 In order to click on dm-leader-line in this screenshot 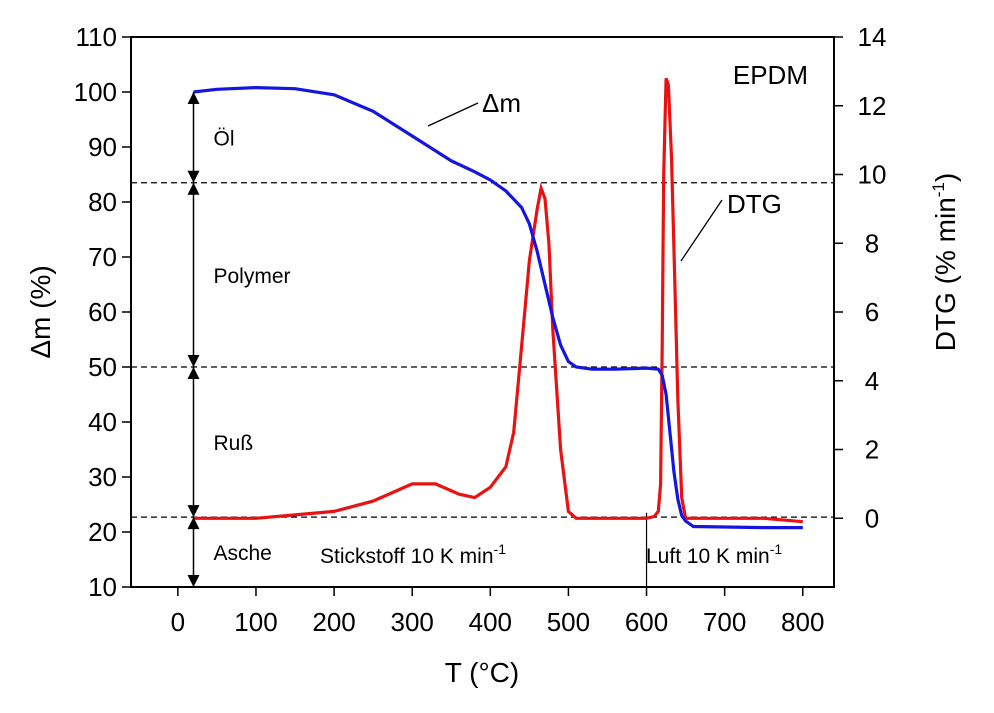, I will do `click(453, 114)`.